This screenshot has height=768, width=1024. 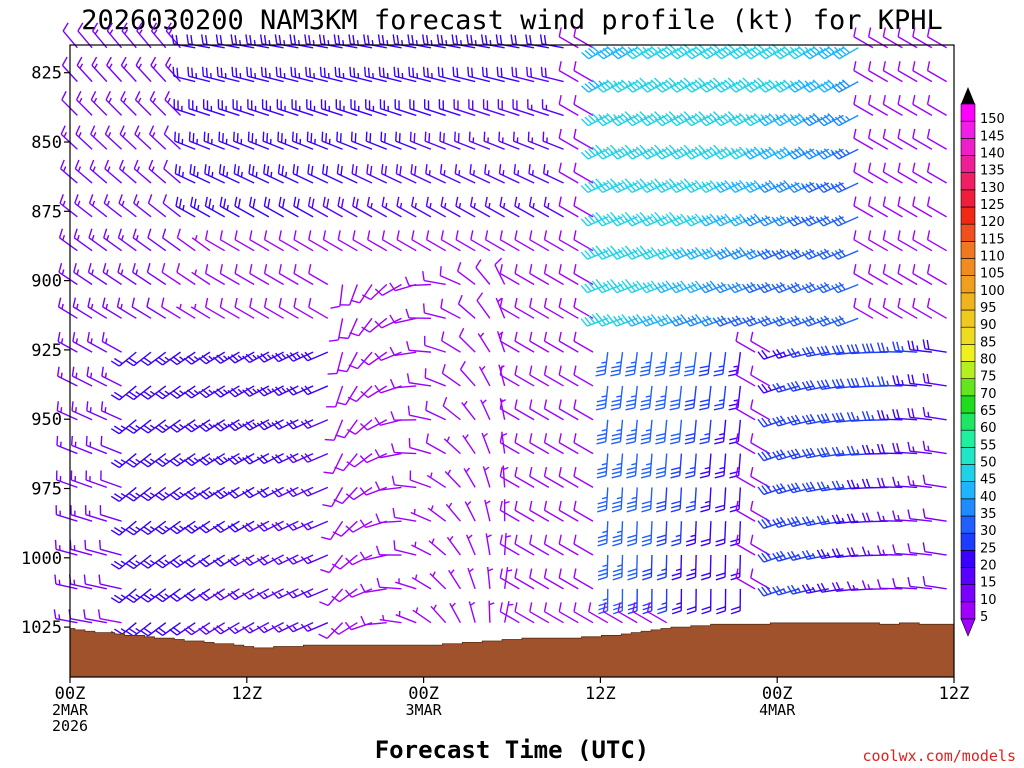 What do you see at coordinates (46, 212) in the screenshot?
I see `y-tick-label: 875` at bounding box center [46, 212].